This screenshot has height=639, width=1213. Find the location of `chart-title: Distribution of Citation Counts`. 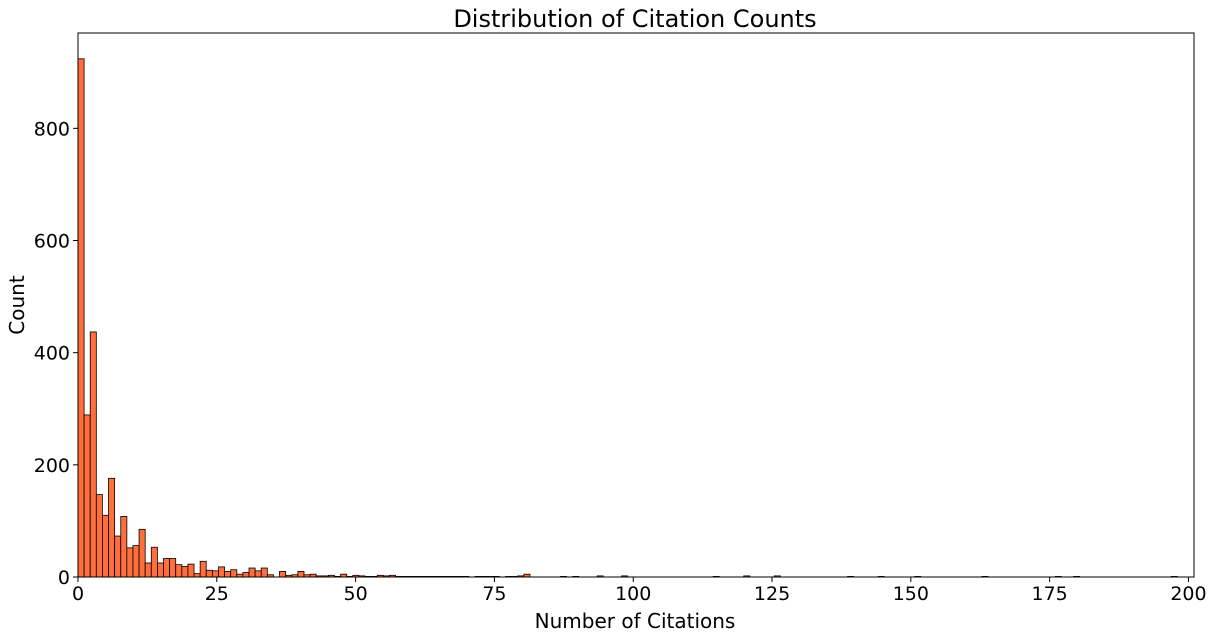

chart-title: Distribution of Citation Counts is located at coordinates (634, 19).